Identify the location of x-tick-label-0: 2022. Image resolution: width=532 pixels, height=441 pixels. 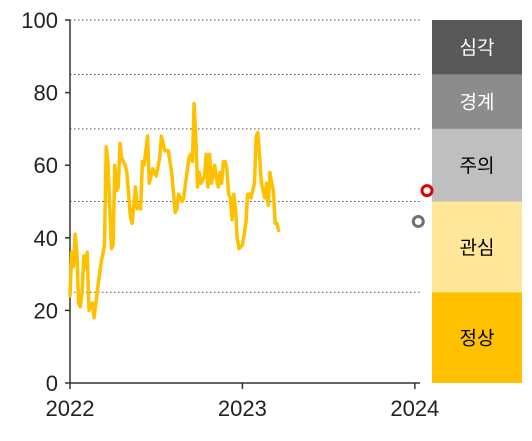
(70, 408).